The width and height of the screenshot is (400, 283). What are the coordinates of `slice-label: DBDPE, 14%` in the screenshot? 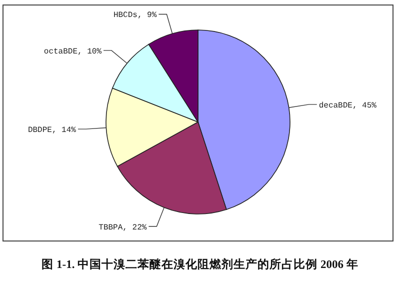 It's located at (52, 131).